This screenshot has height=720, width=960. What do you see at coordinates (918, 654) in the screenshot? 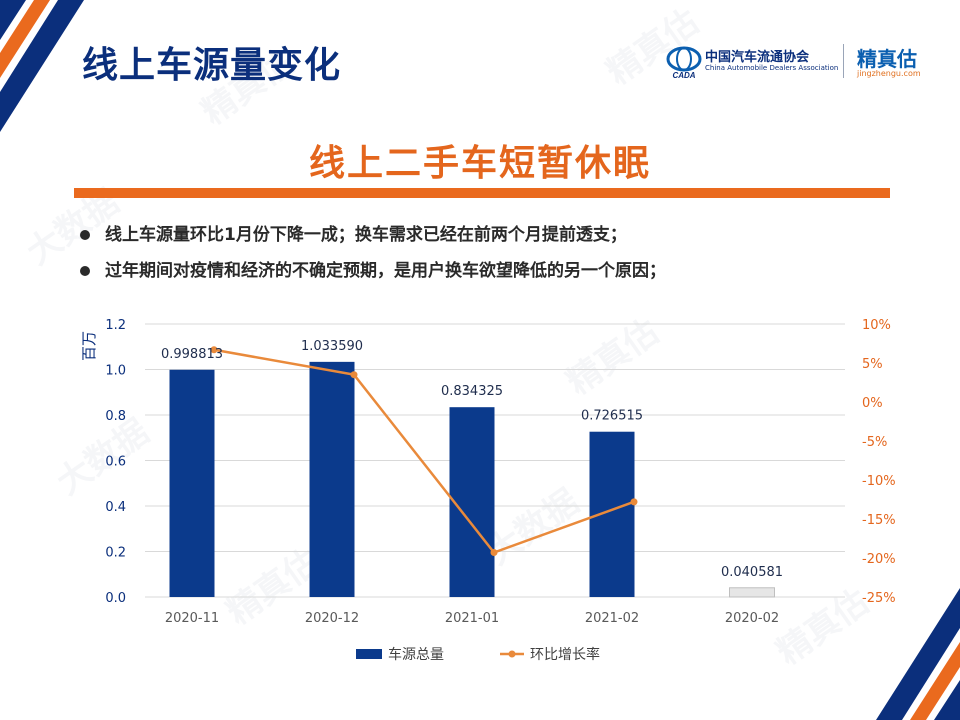
I see `corner-stripes-bottom-right` at bounding box center [918, 654].